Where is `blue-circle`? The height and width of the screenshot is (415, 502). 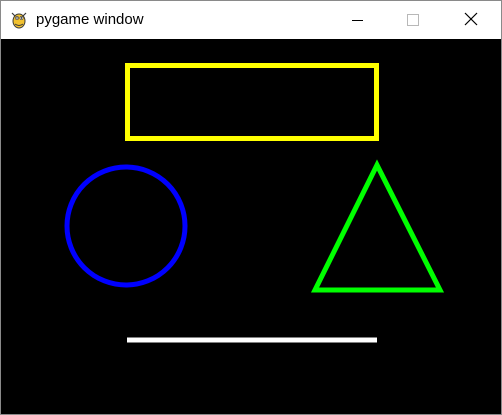 blue-circle is located at coordinates (126, 226).